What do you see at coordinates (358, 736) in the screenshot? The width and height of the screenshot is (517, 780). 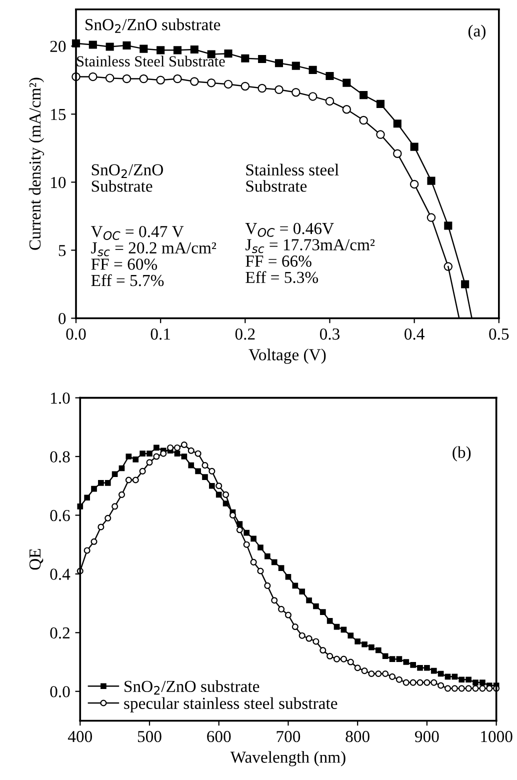 I see `x-tick-label: 800` at bounding box center [358, 736].